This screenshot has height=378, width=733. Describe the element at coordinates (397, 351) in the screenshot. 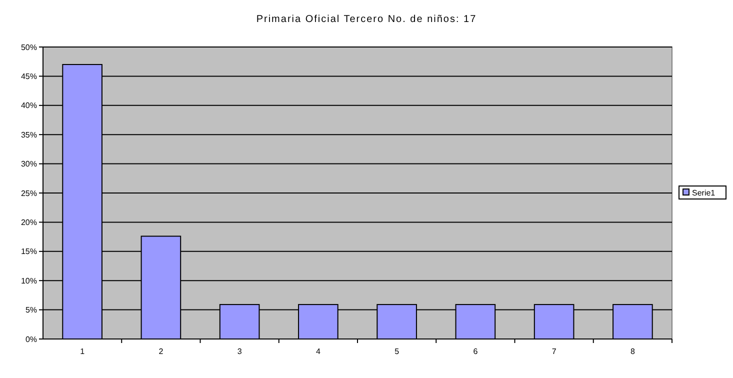

I see `x-tick-label: 5` at that location.